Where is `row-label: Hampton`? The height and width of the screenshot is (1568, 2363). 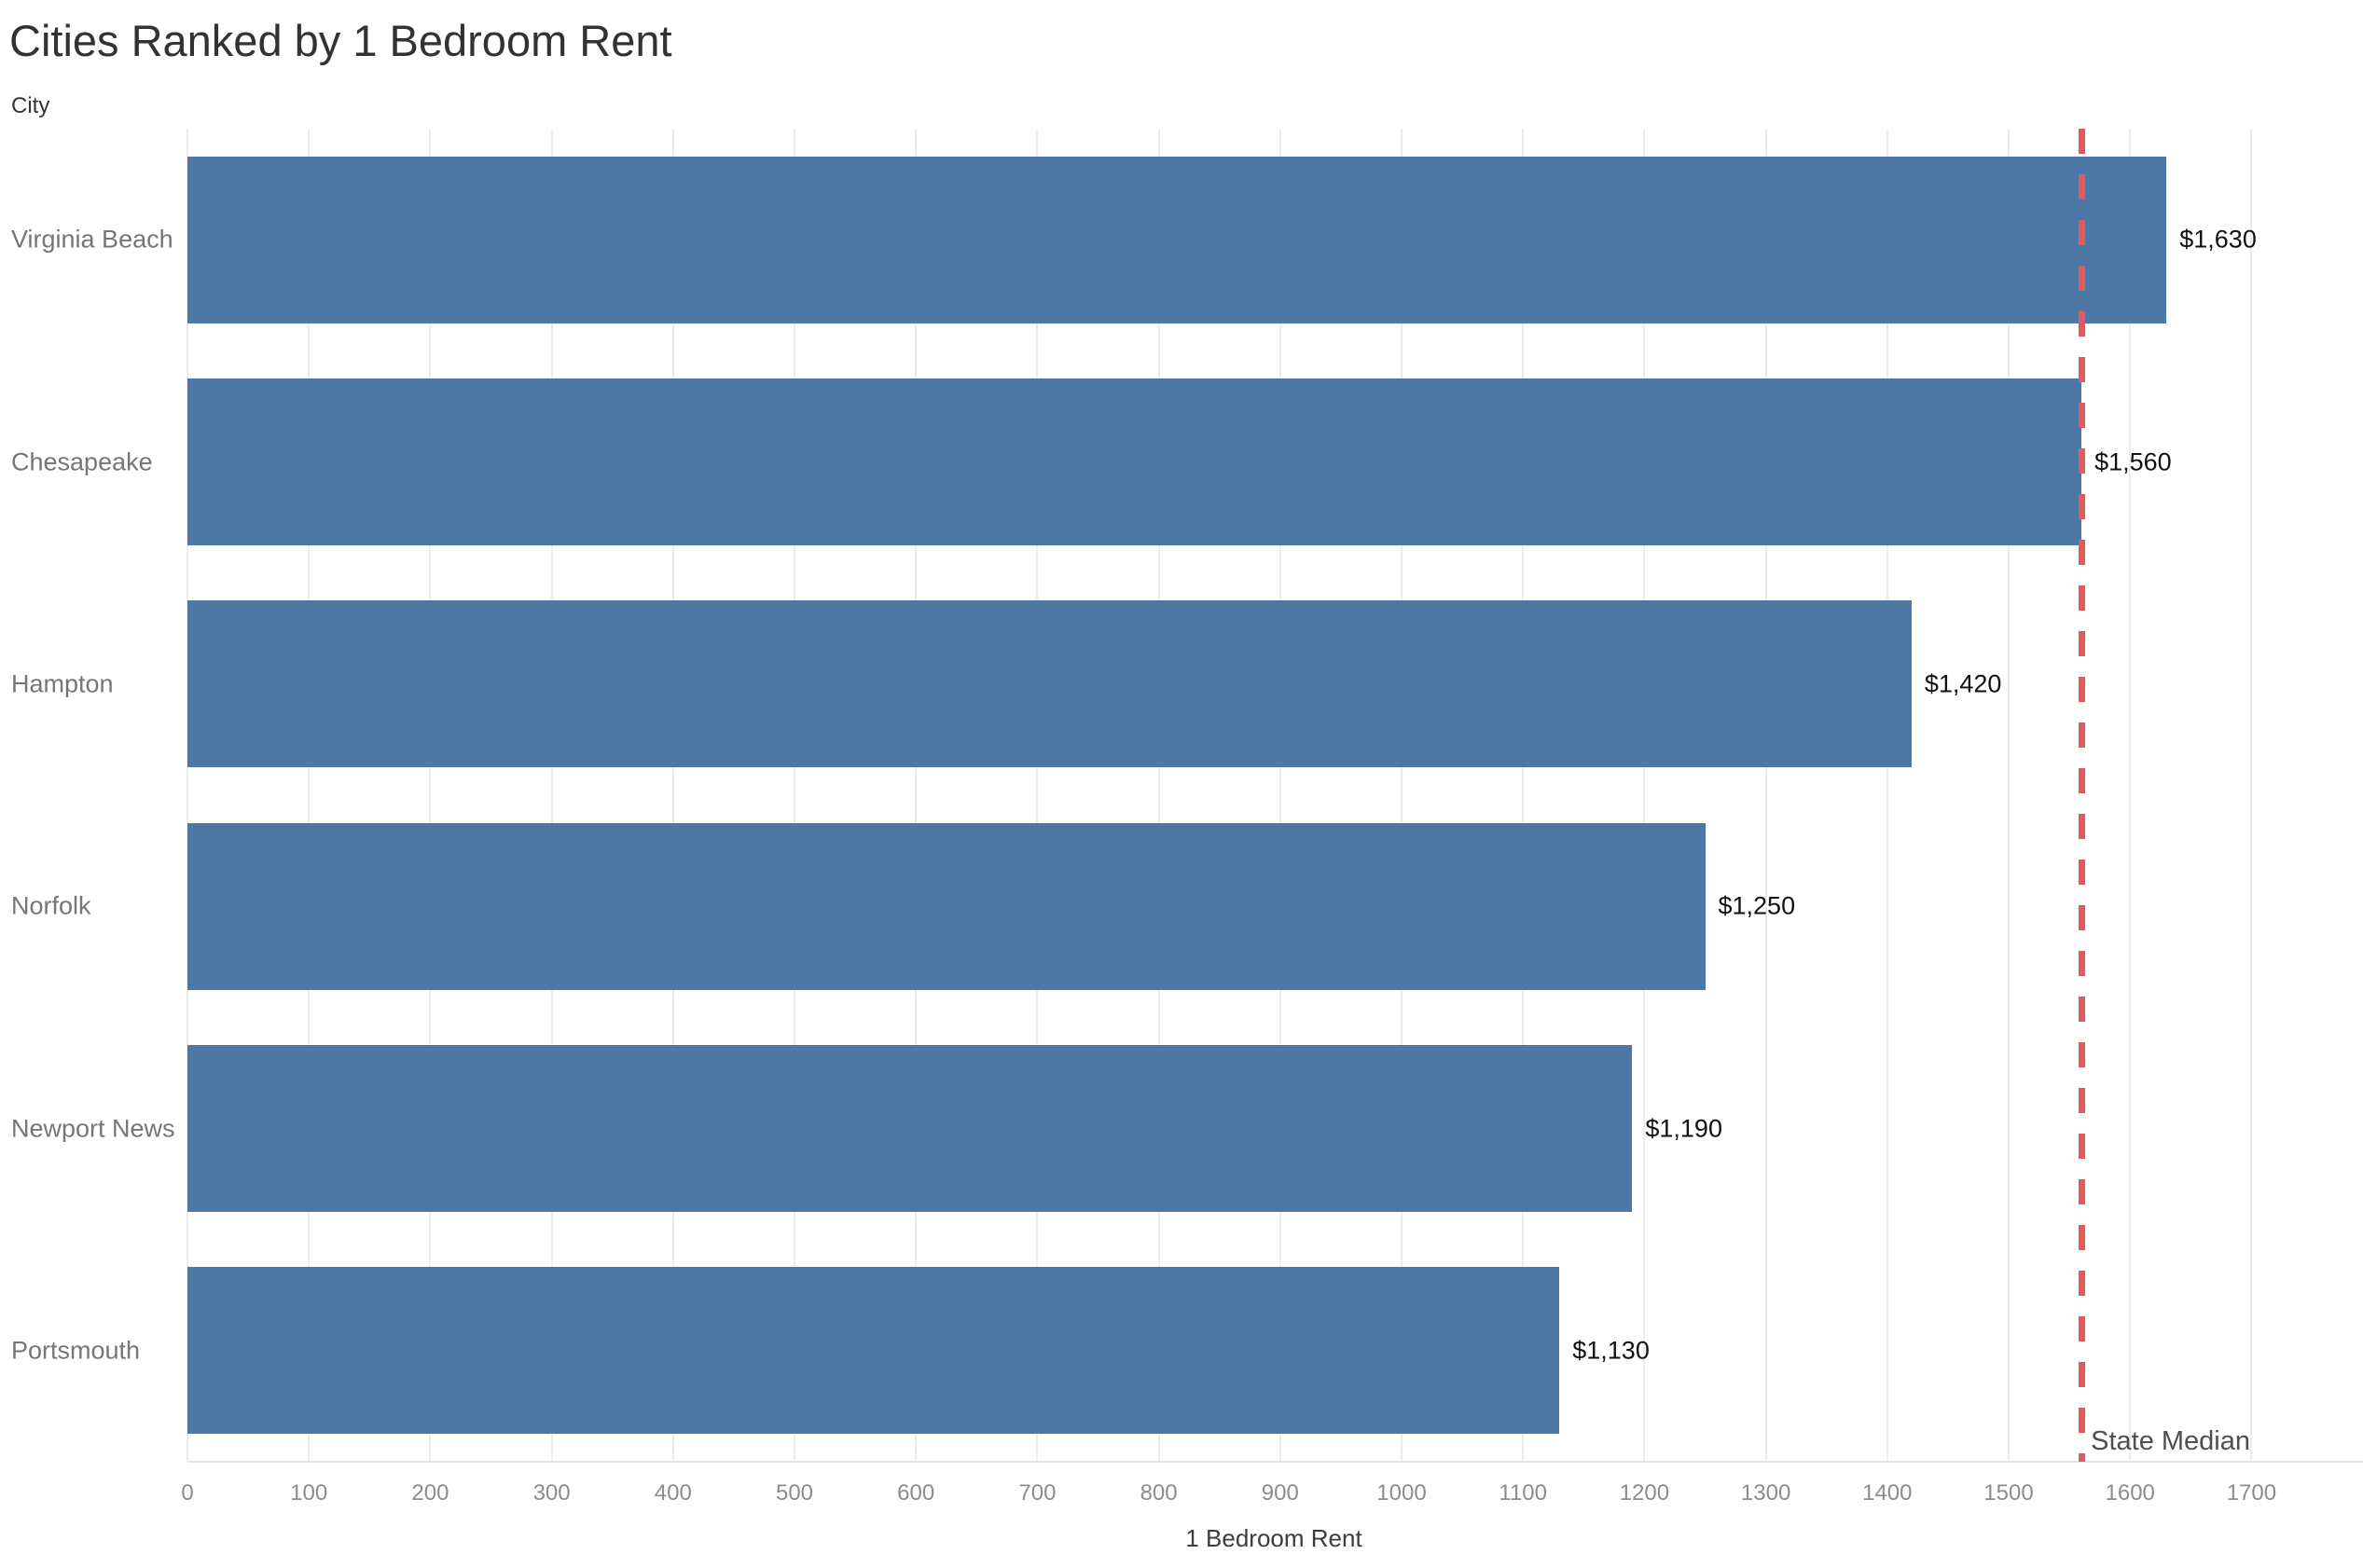 row-label: Hampton is located at coordinates (63, 683).